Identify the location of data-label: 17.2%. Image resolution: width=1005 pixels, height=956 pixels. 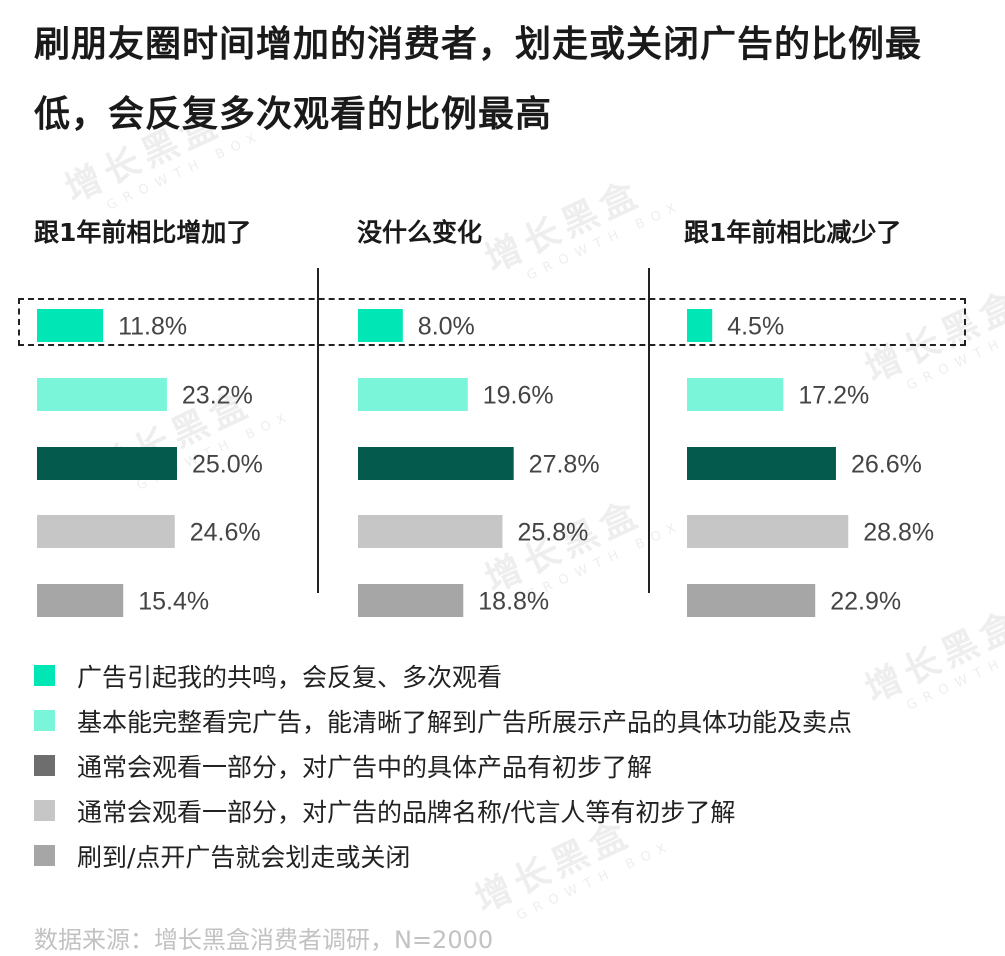
(833, 396).